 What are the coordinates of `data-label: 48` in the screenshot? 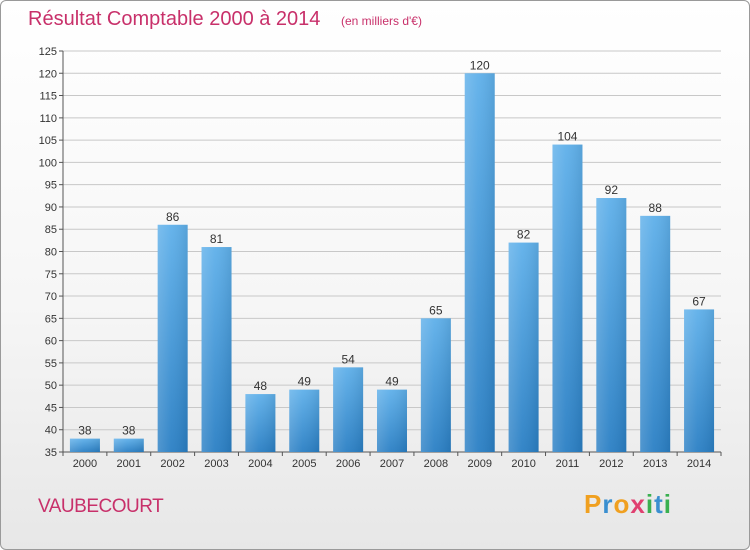 It's located at (261, 386).